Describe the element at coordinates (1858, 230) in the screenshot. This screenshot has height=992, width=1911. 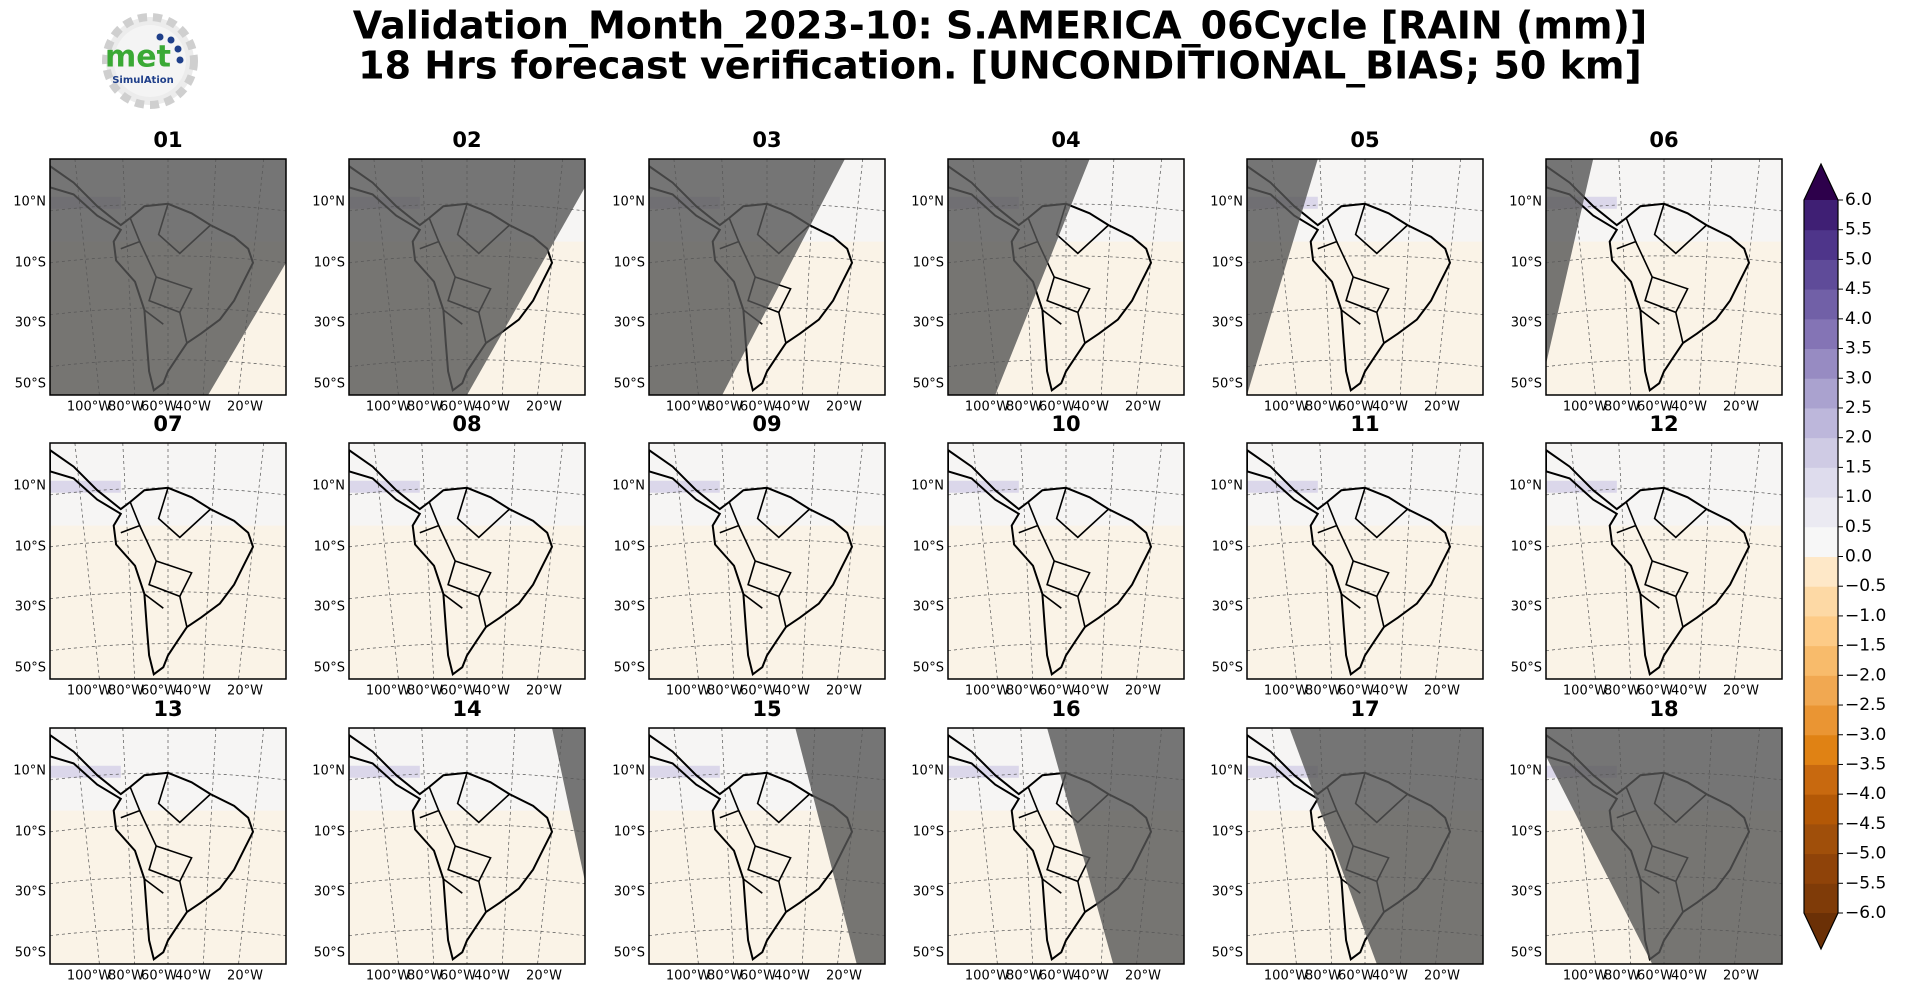
I see `colorbar-tick-label: 5.5` at that location.